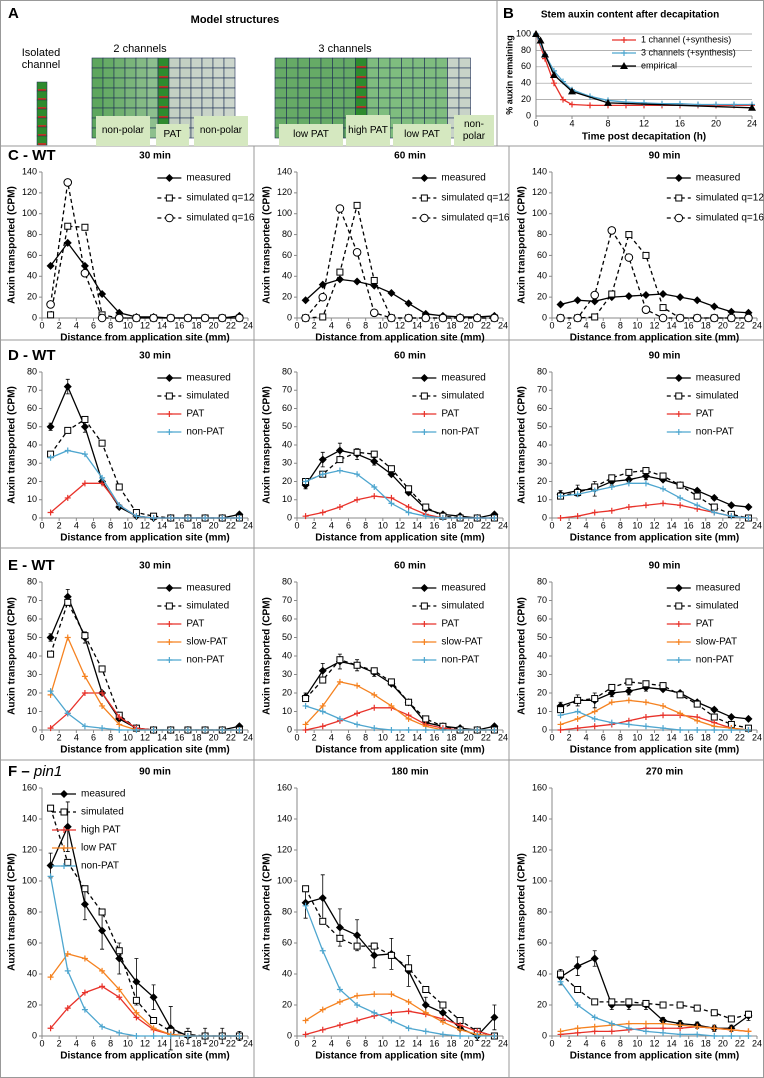  I want to click on legend-label: simulated, so click(102, 812).